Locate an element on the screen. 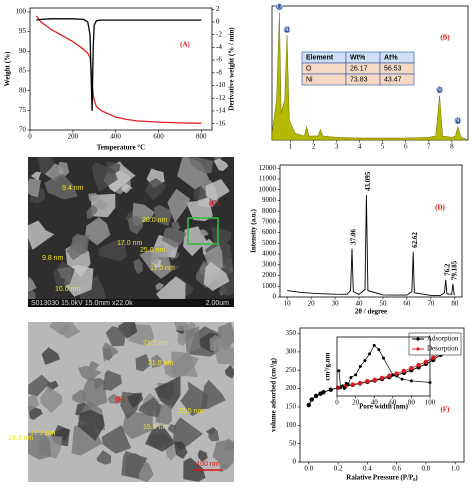 This screenshot has height=488, width=474. table-header: At% is located at coordinates (391, 57).